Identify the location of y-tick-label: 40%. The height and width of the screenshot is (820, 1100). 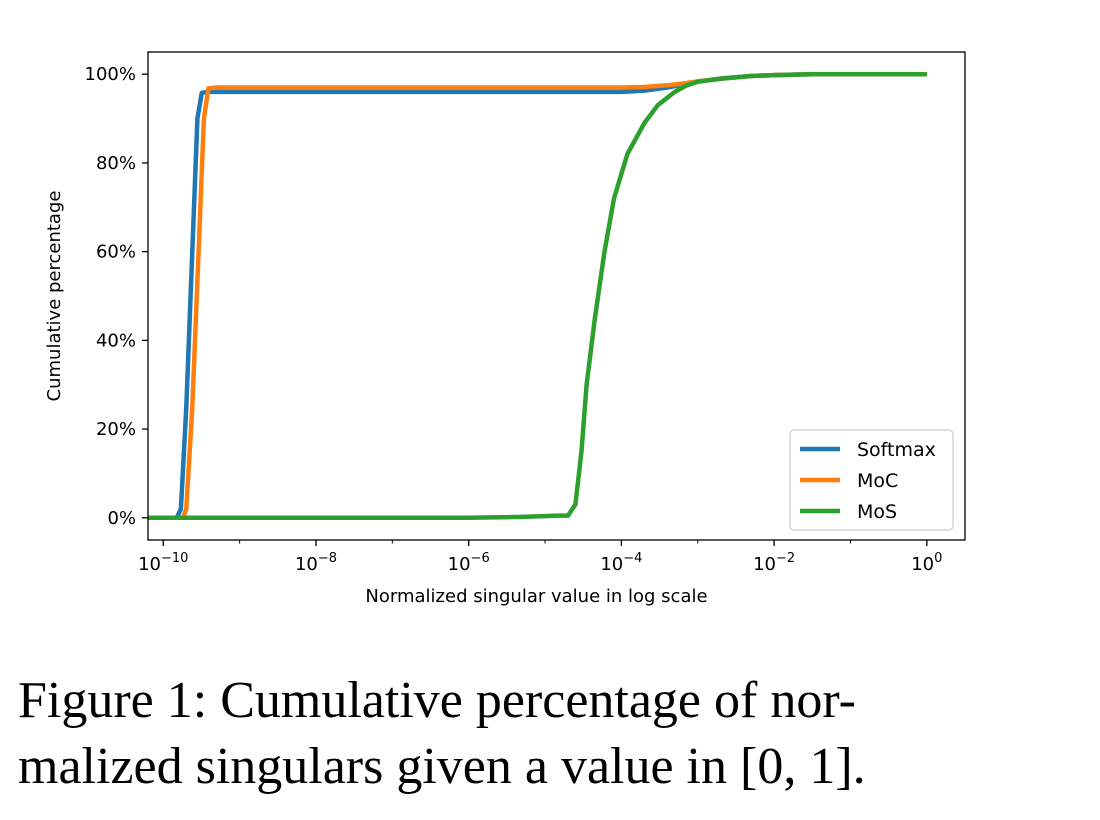
(116, 340).